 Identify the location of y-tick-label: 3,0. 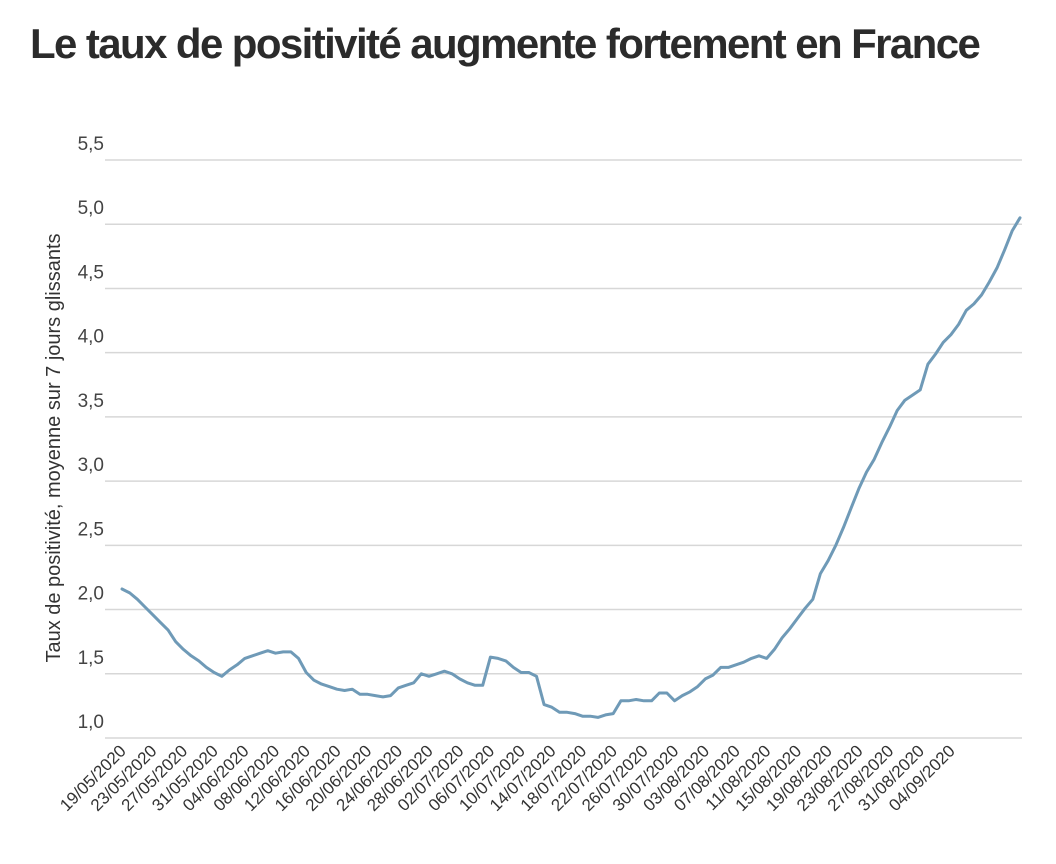
(91, 465).